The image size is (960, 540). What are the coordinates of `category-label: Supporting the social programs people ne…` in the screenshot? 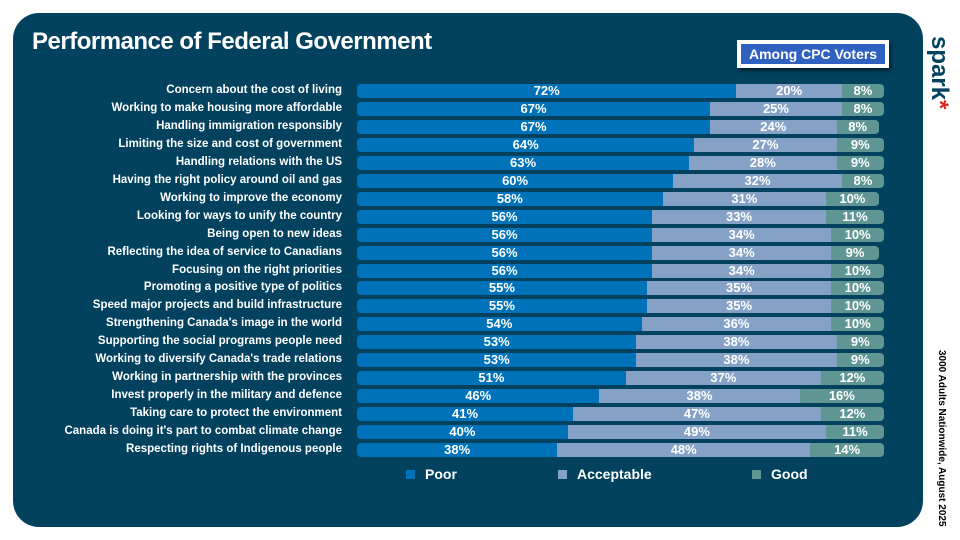 It's located at (219, 341).